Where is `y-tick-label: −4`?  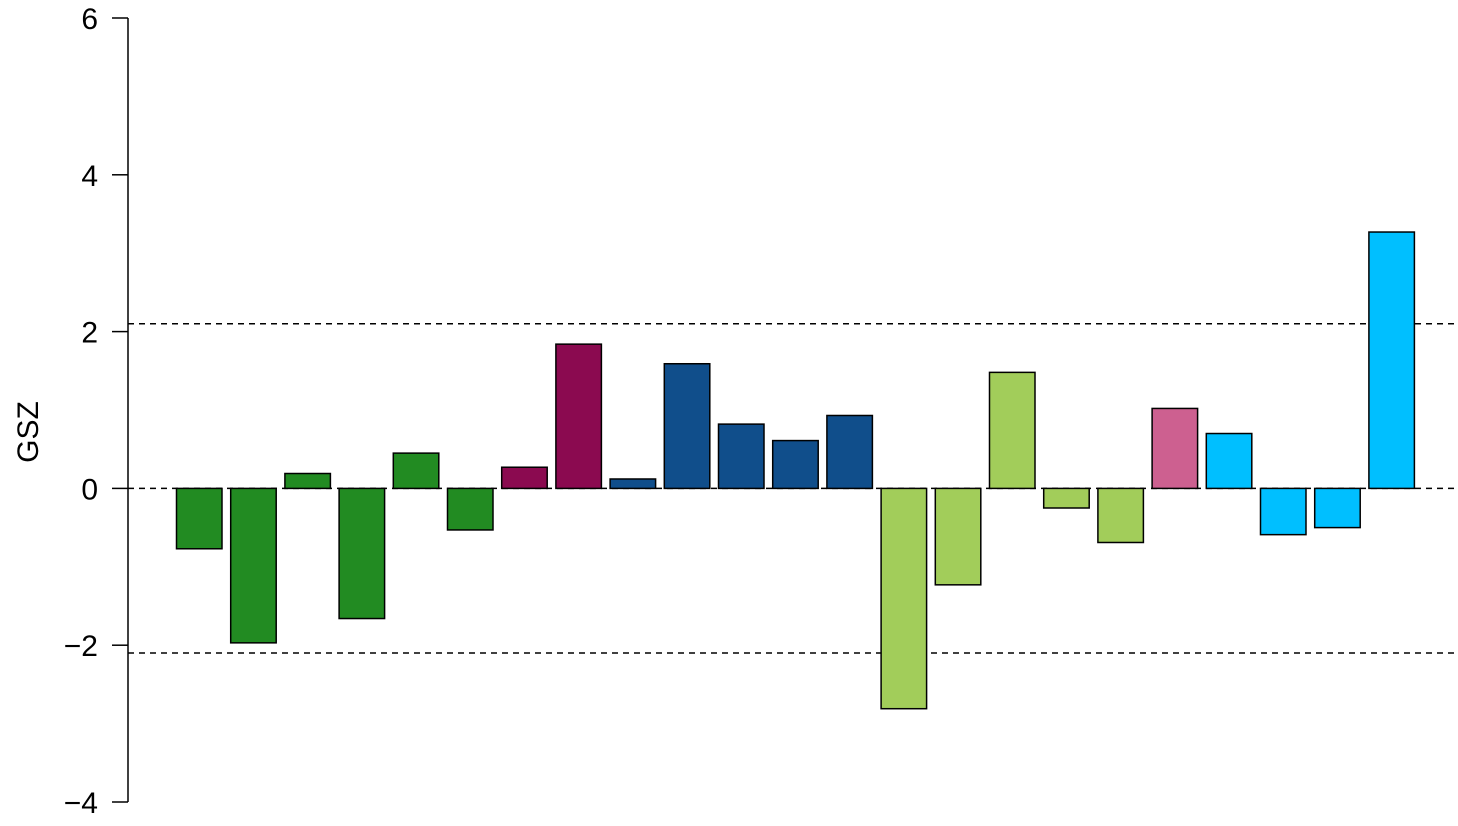 y-tick-label: −4 is located at coordinates (81, 803).